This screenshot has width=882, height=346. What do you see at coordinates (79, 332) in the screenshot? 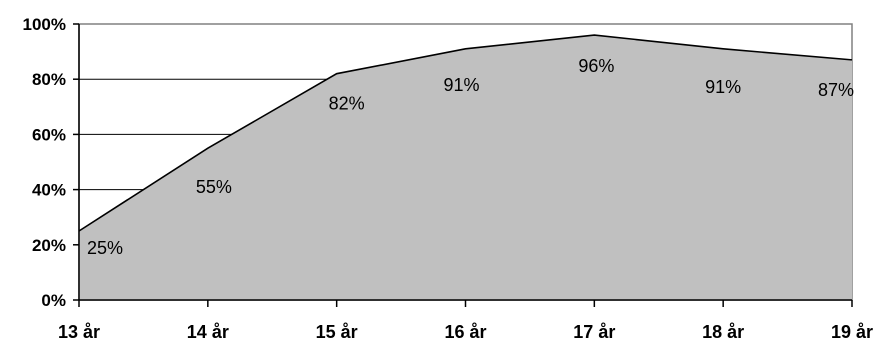
I see `x-tick-label: 13 år` at bounding box center [79, 332].